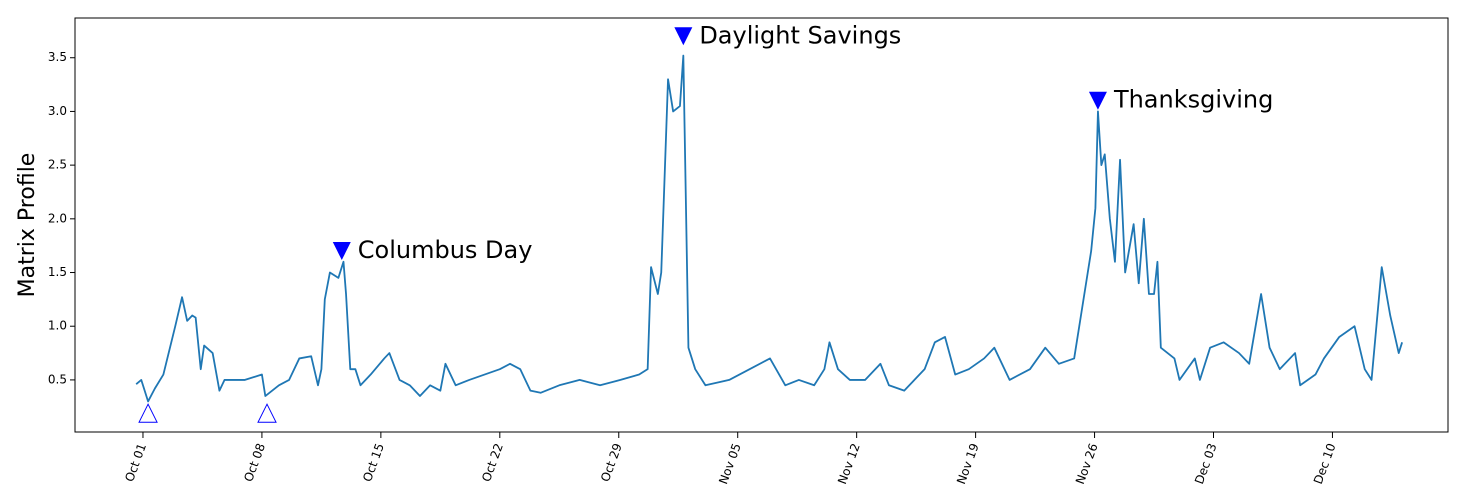 The width and height of the screenshot is (1467, 491). Describe the element at coordinates (57, 165) in the screenshot. I see `y-tick-label: 2.5` at that location.